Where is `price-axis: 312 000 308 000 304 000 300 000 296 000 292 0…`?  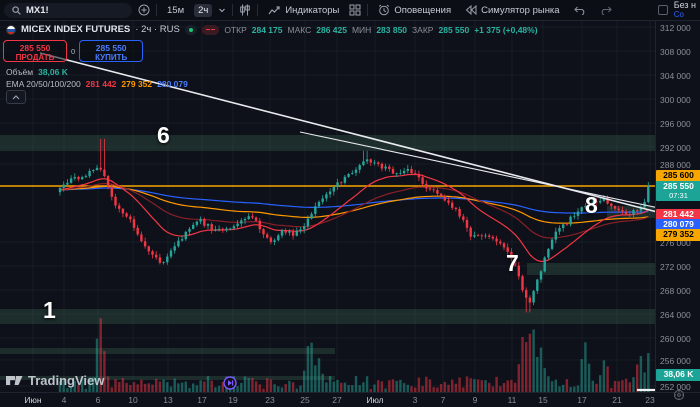 price-axis: 312 000 308 000 304 000 300 000 296 000 292 0… is located at coordinates (677, 206).